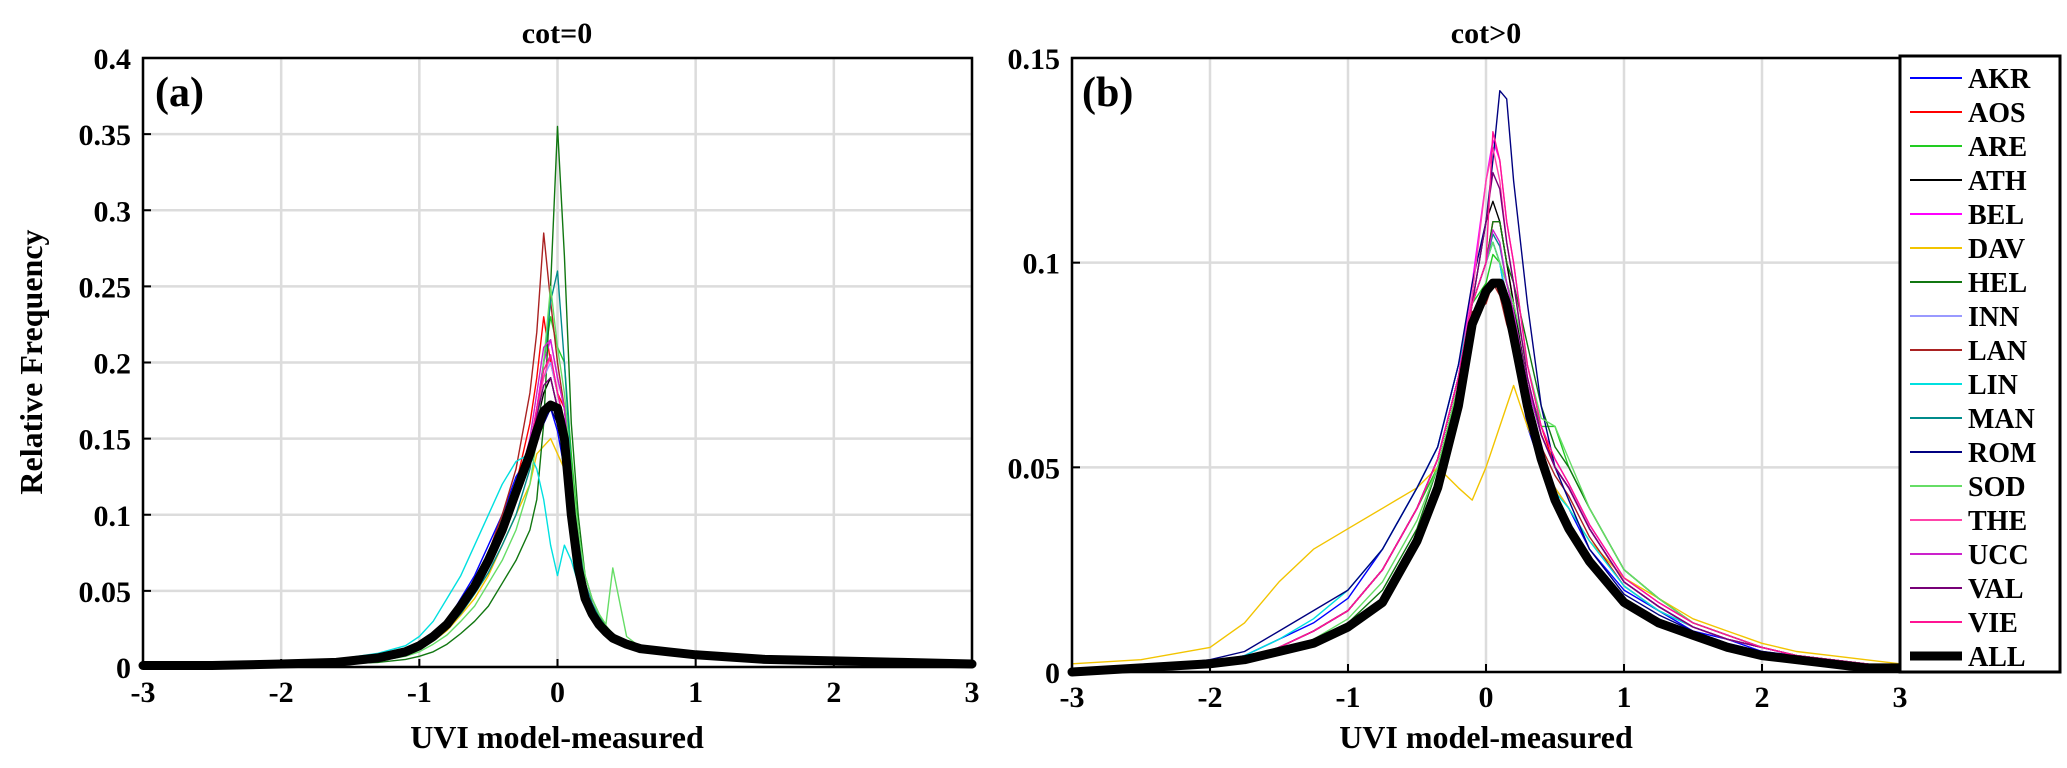 This screenshot has width=2067, height=768. Describe the element at coordinates (1997, 351) in the screenshot. I see `legend-label-lan: LAN` at that location.